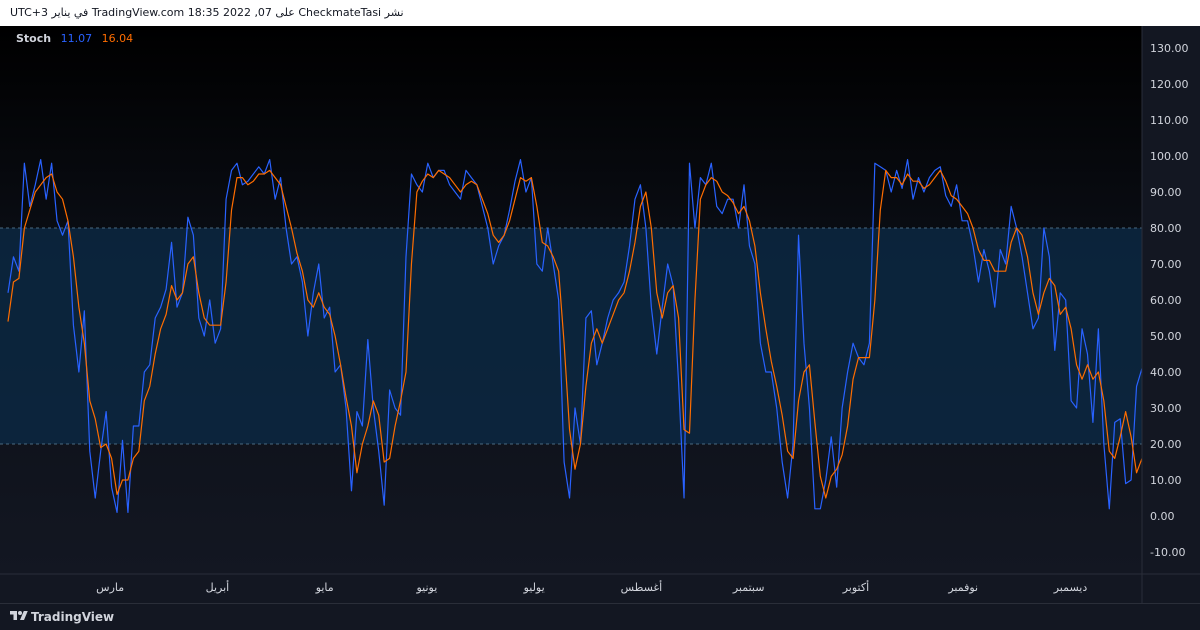 The width and height of the screenshot is (1200, 630). I want to click on y-tick-label: 100.00, so click(1169, 156).